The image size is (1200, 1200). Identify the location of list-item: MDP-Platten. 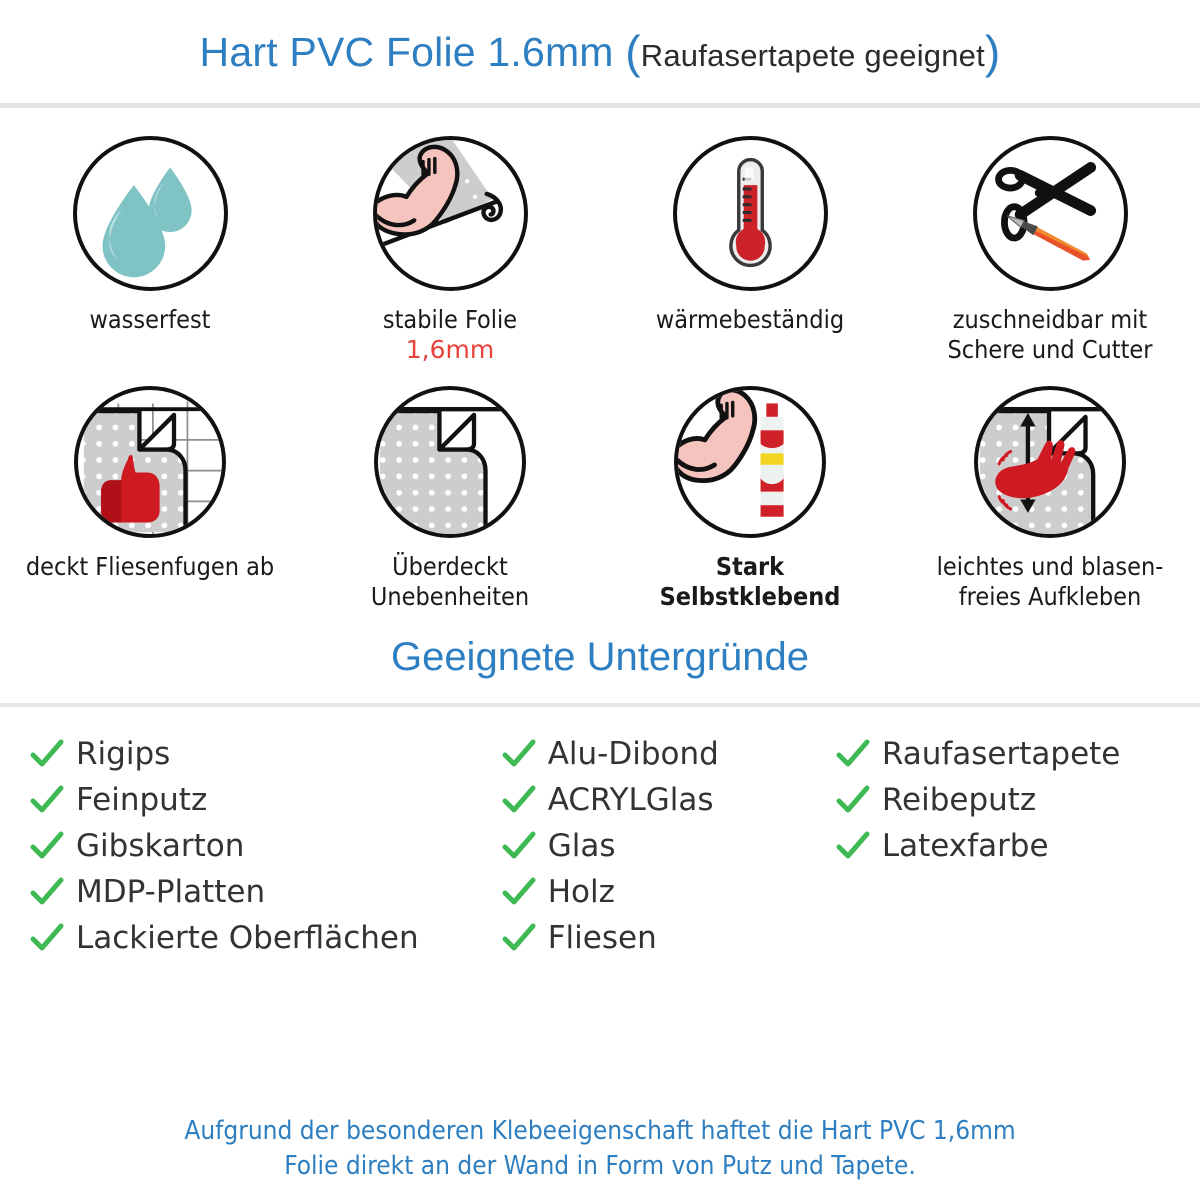
(266, 892).